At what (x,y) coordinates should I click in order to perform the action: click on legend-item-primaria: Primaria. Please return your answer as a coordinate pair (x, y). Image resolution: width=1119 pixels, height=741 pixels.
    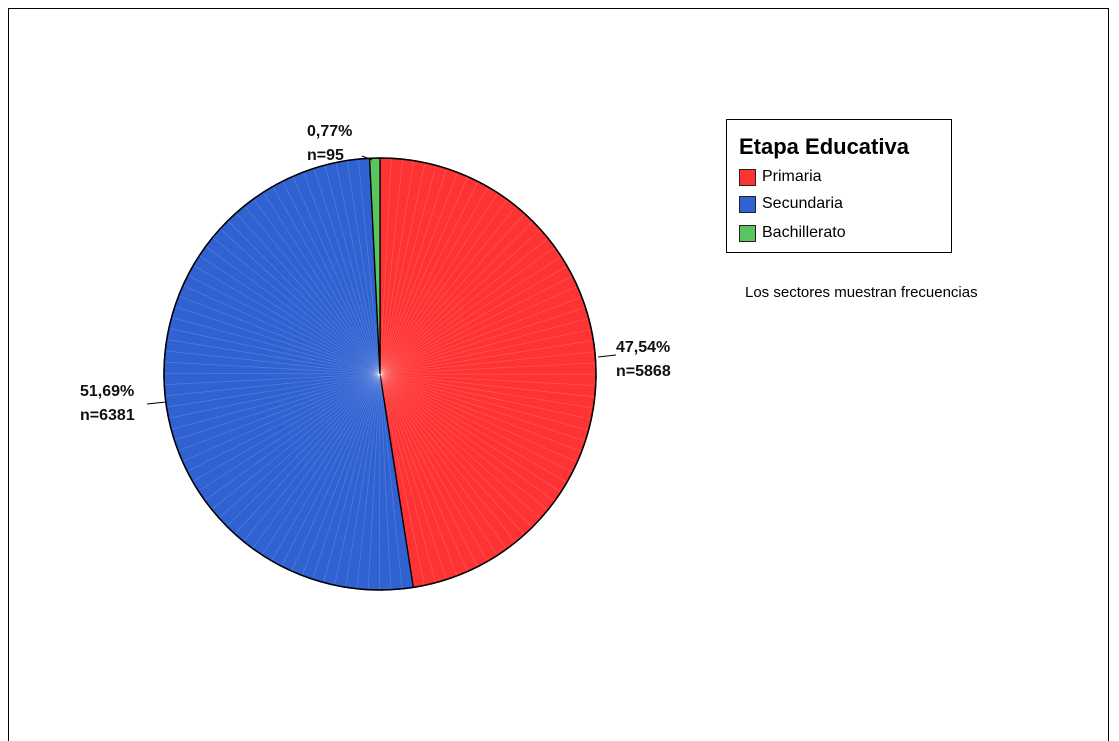
    Looking at the image, I should click on (780, 177).